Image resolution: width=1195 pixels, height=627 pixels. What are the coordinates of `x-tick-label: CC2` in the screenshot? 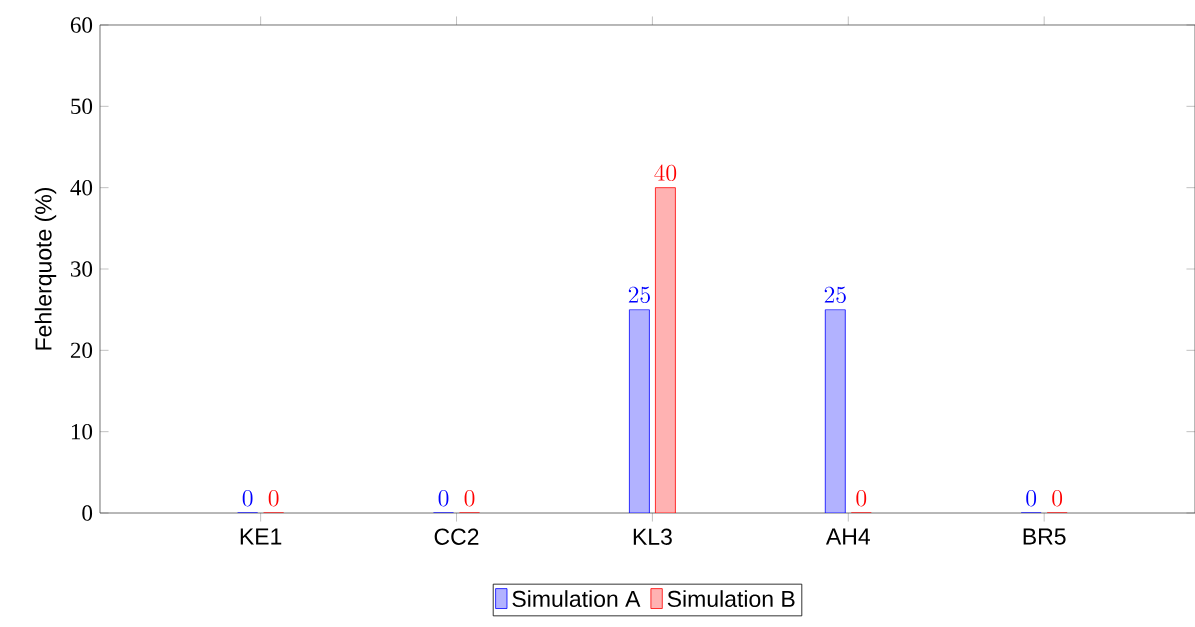 It's located at (456, 536).